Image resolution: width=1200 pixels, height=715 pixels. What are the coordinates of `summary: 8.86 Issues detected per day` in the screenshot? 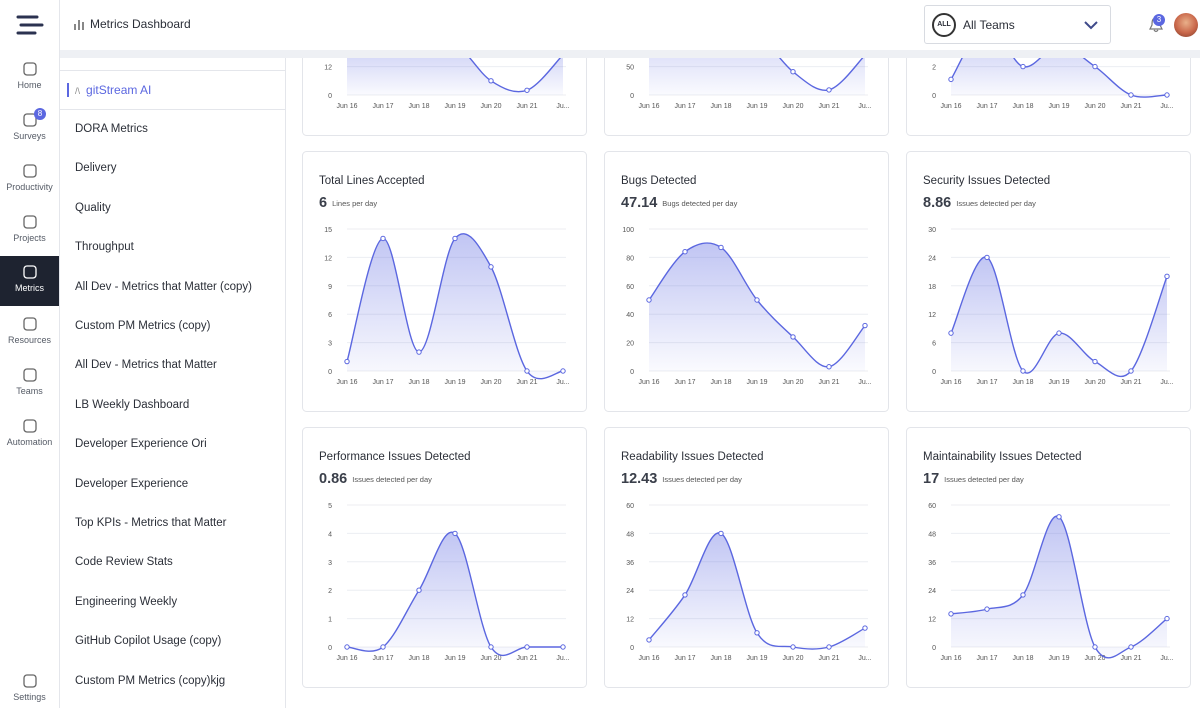 It's located at (979, 203).